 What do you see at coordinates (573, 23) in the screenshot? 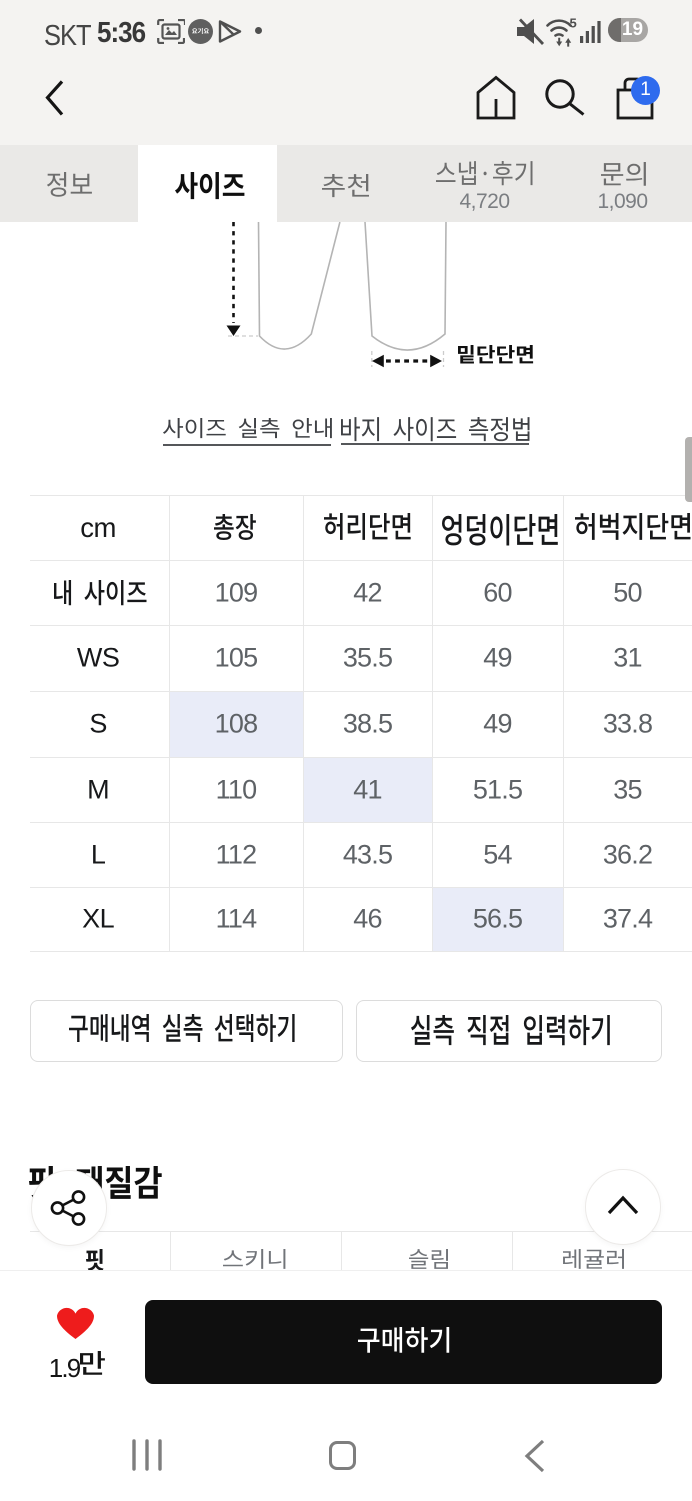
I see `svg-text: 5` at bounding box center [573, 23].